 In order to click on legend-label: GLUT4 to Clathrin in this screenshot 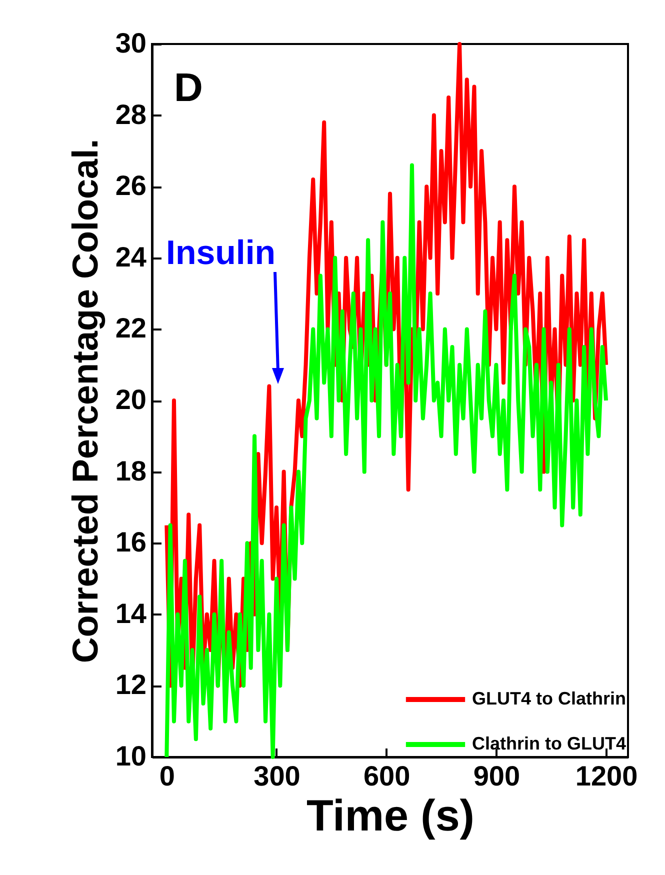, I will do `click(549, 698)`.